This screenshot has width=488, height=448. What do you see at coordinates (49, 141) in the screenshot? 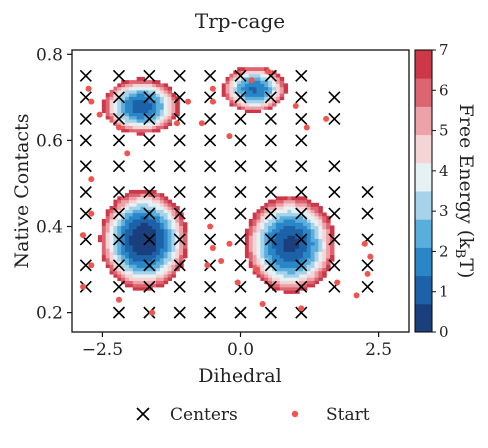
I see `y-tick-label: 0.6` at bounding box center [49, 141].